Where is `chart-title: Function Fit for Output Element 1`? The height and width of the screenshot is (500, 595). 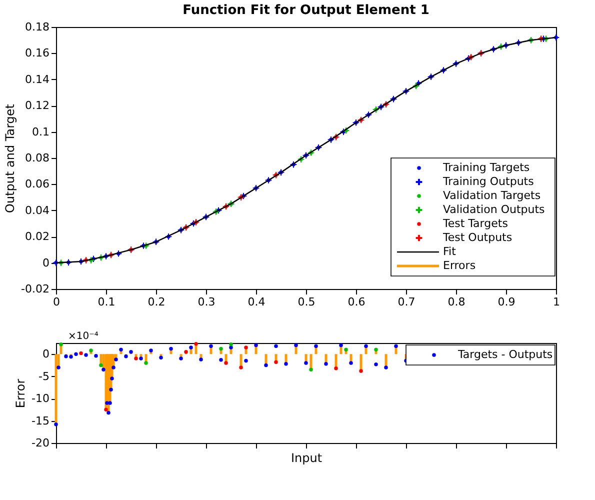 chart-title: Function Fit for Output Element 1 is located at coordinates (306, 10).